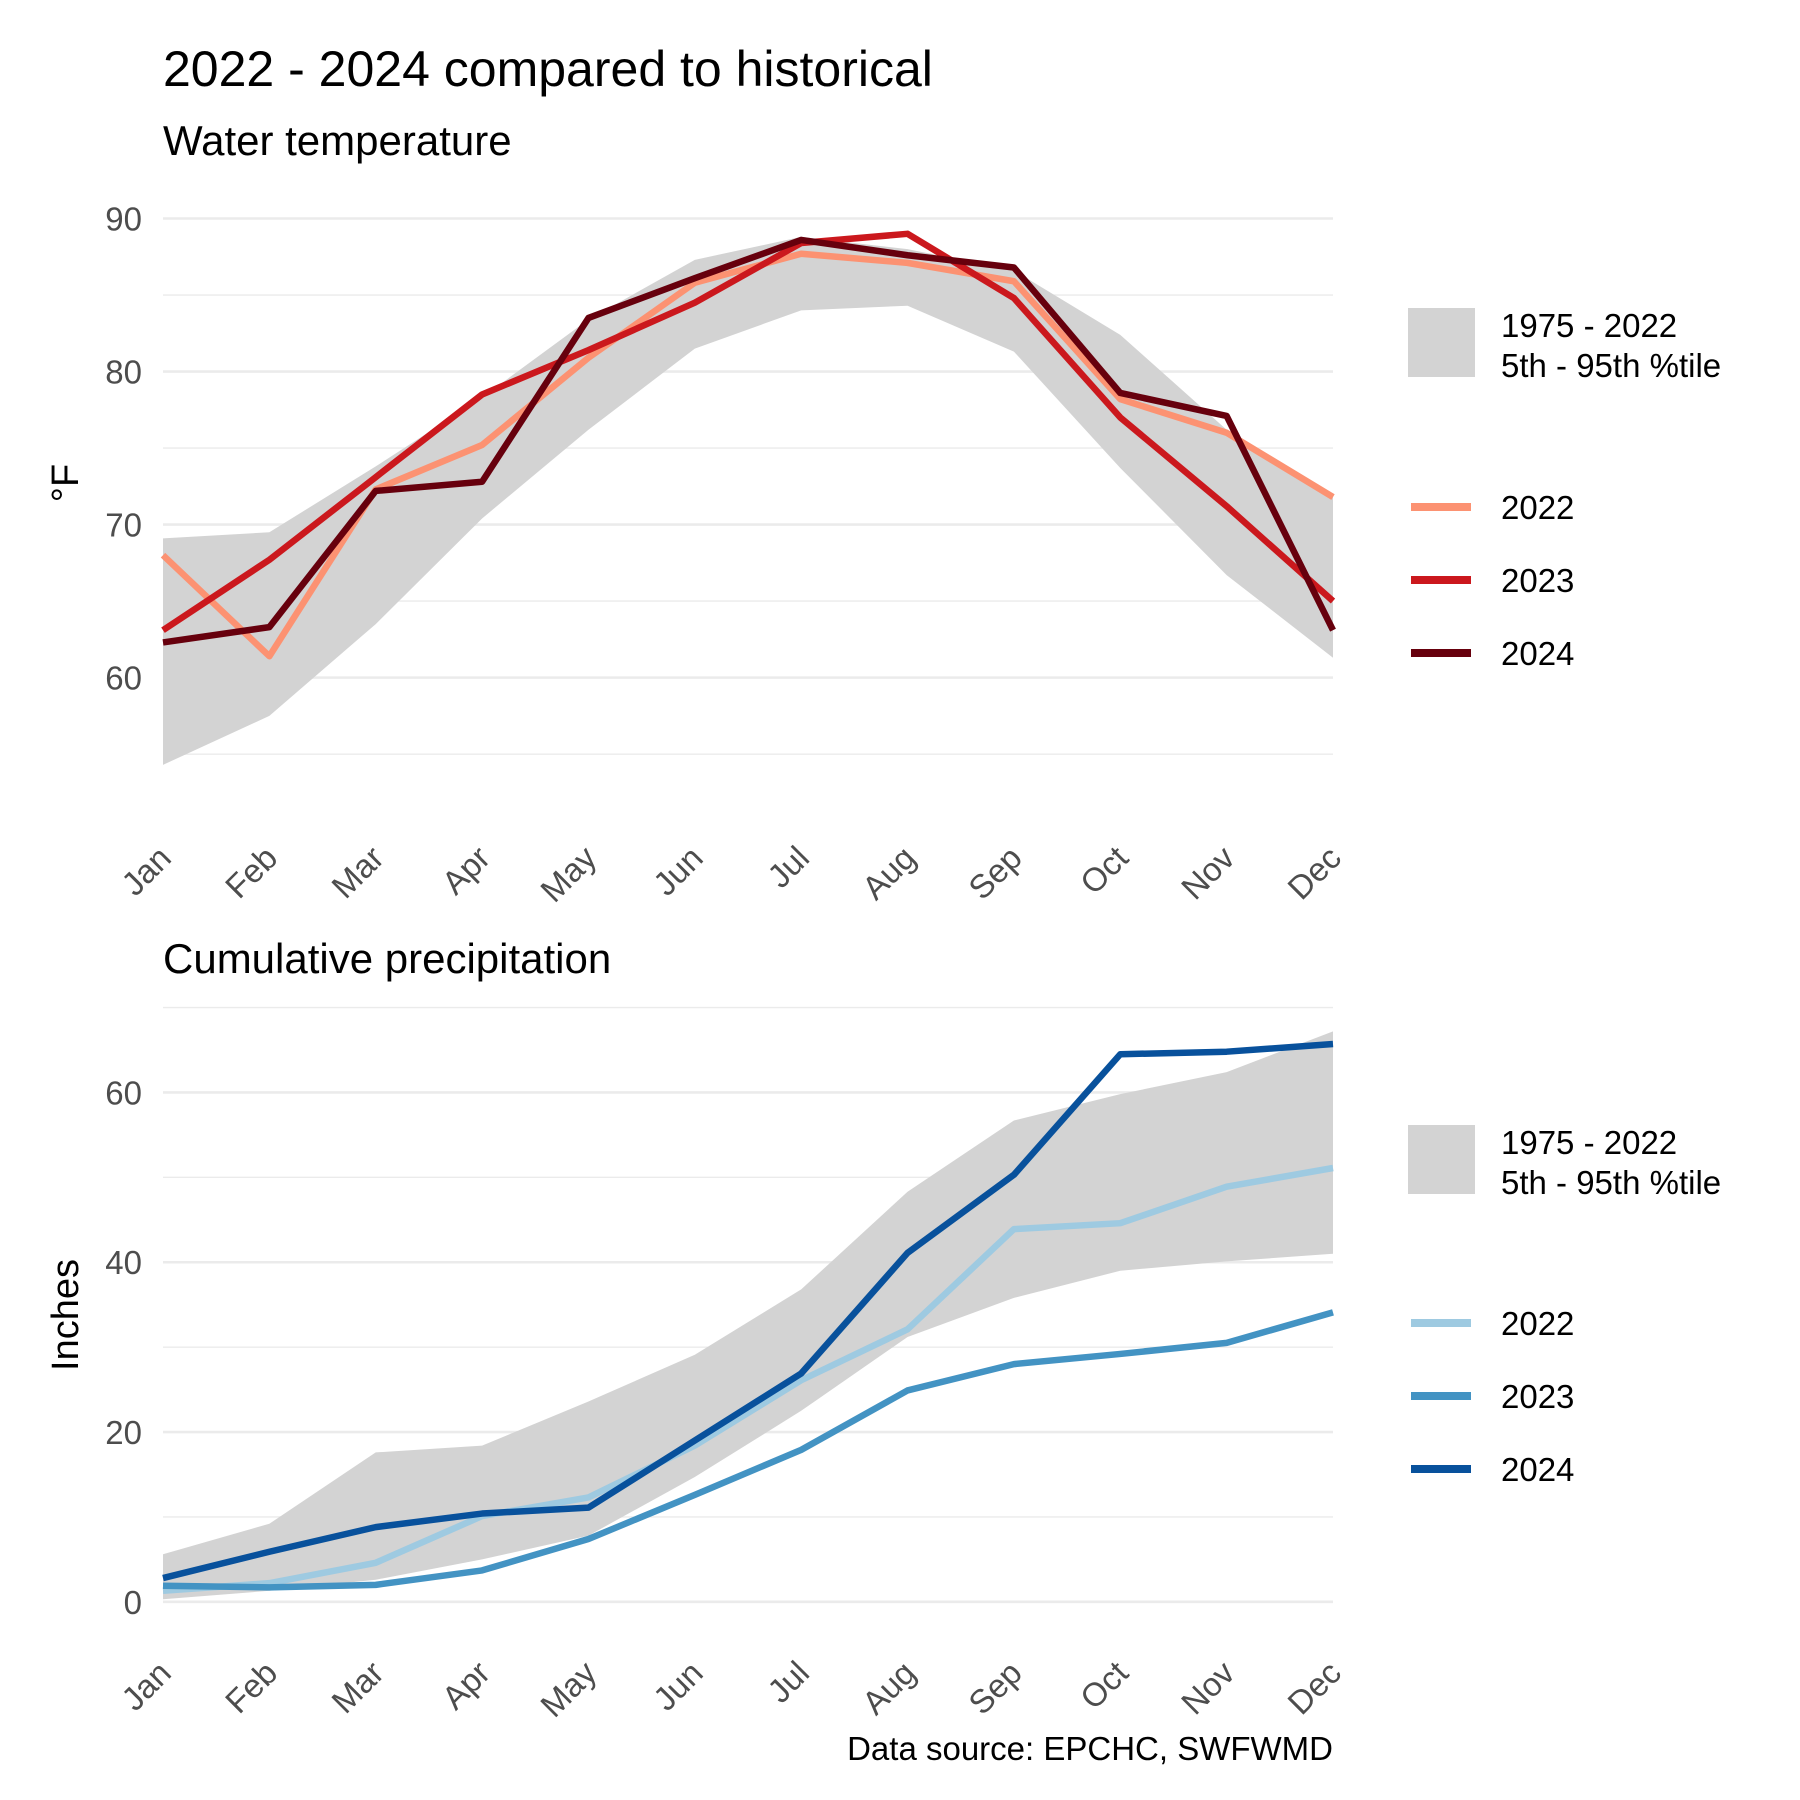 The width and height of the screenshot is (1800, 1800). What do you see at coordinates (337, 140) in the screenshot?
I see `panel-title: Water temperature` at bounding box center [337, 140].